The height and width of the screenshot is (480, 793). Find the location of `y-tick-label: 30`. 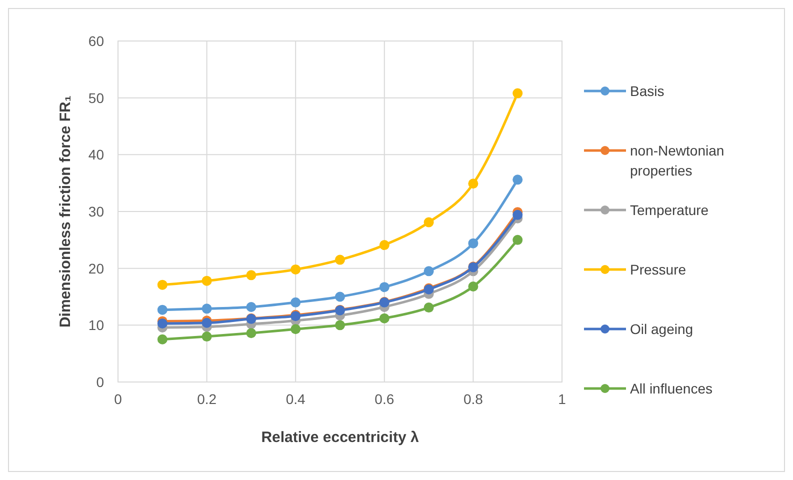

y-tick-label: 30 is located at coordinates (96, 212).